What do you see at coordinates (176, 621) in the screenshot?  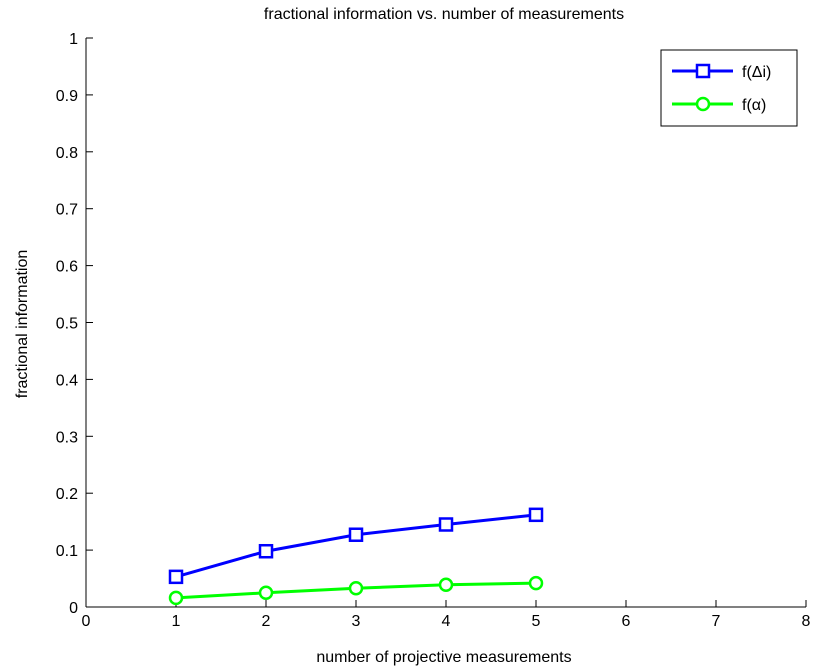 I see `x-tick-label: 1` at bounding box center [176, 621].